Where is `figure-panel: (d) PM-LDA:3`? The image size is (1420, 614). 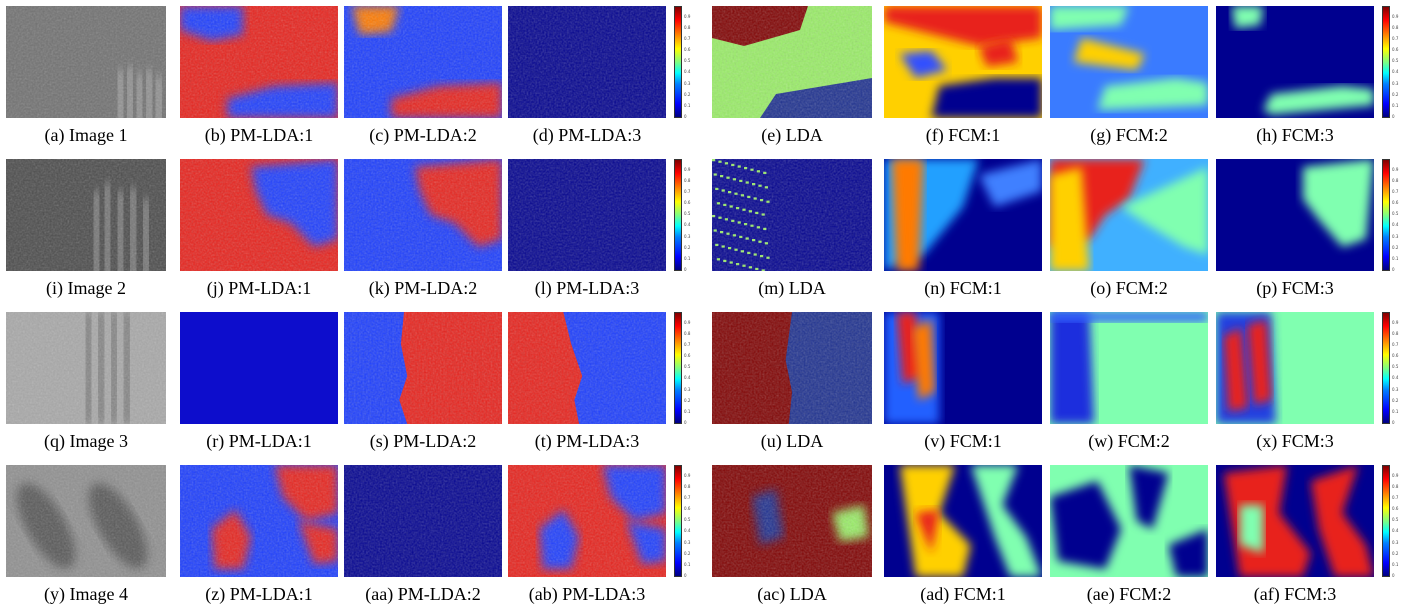
figure-panel: (d) PM-LDA:3 is located at coordinates (587, 77).